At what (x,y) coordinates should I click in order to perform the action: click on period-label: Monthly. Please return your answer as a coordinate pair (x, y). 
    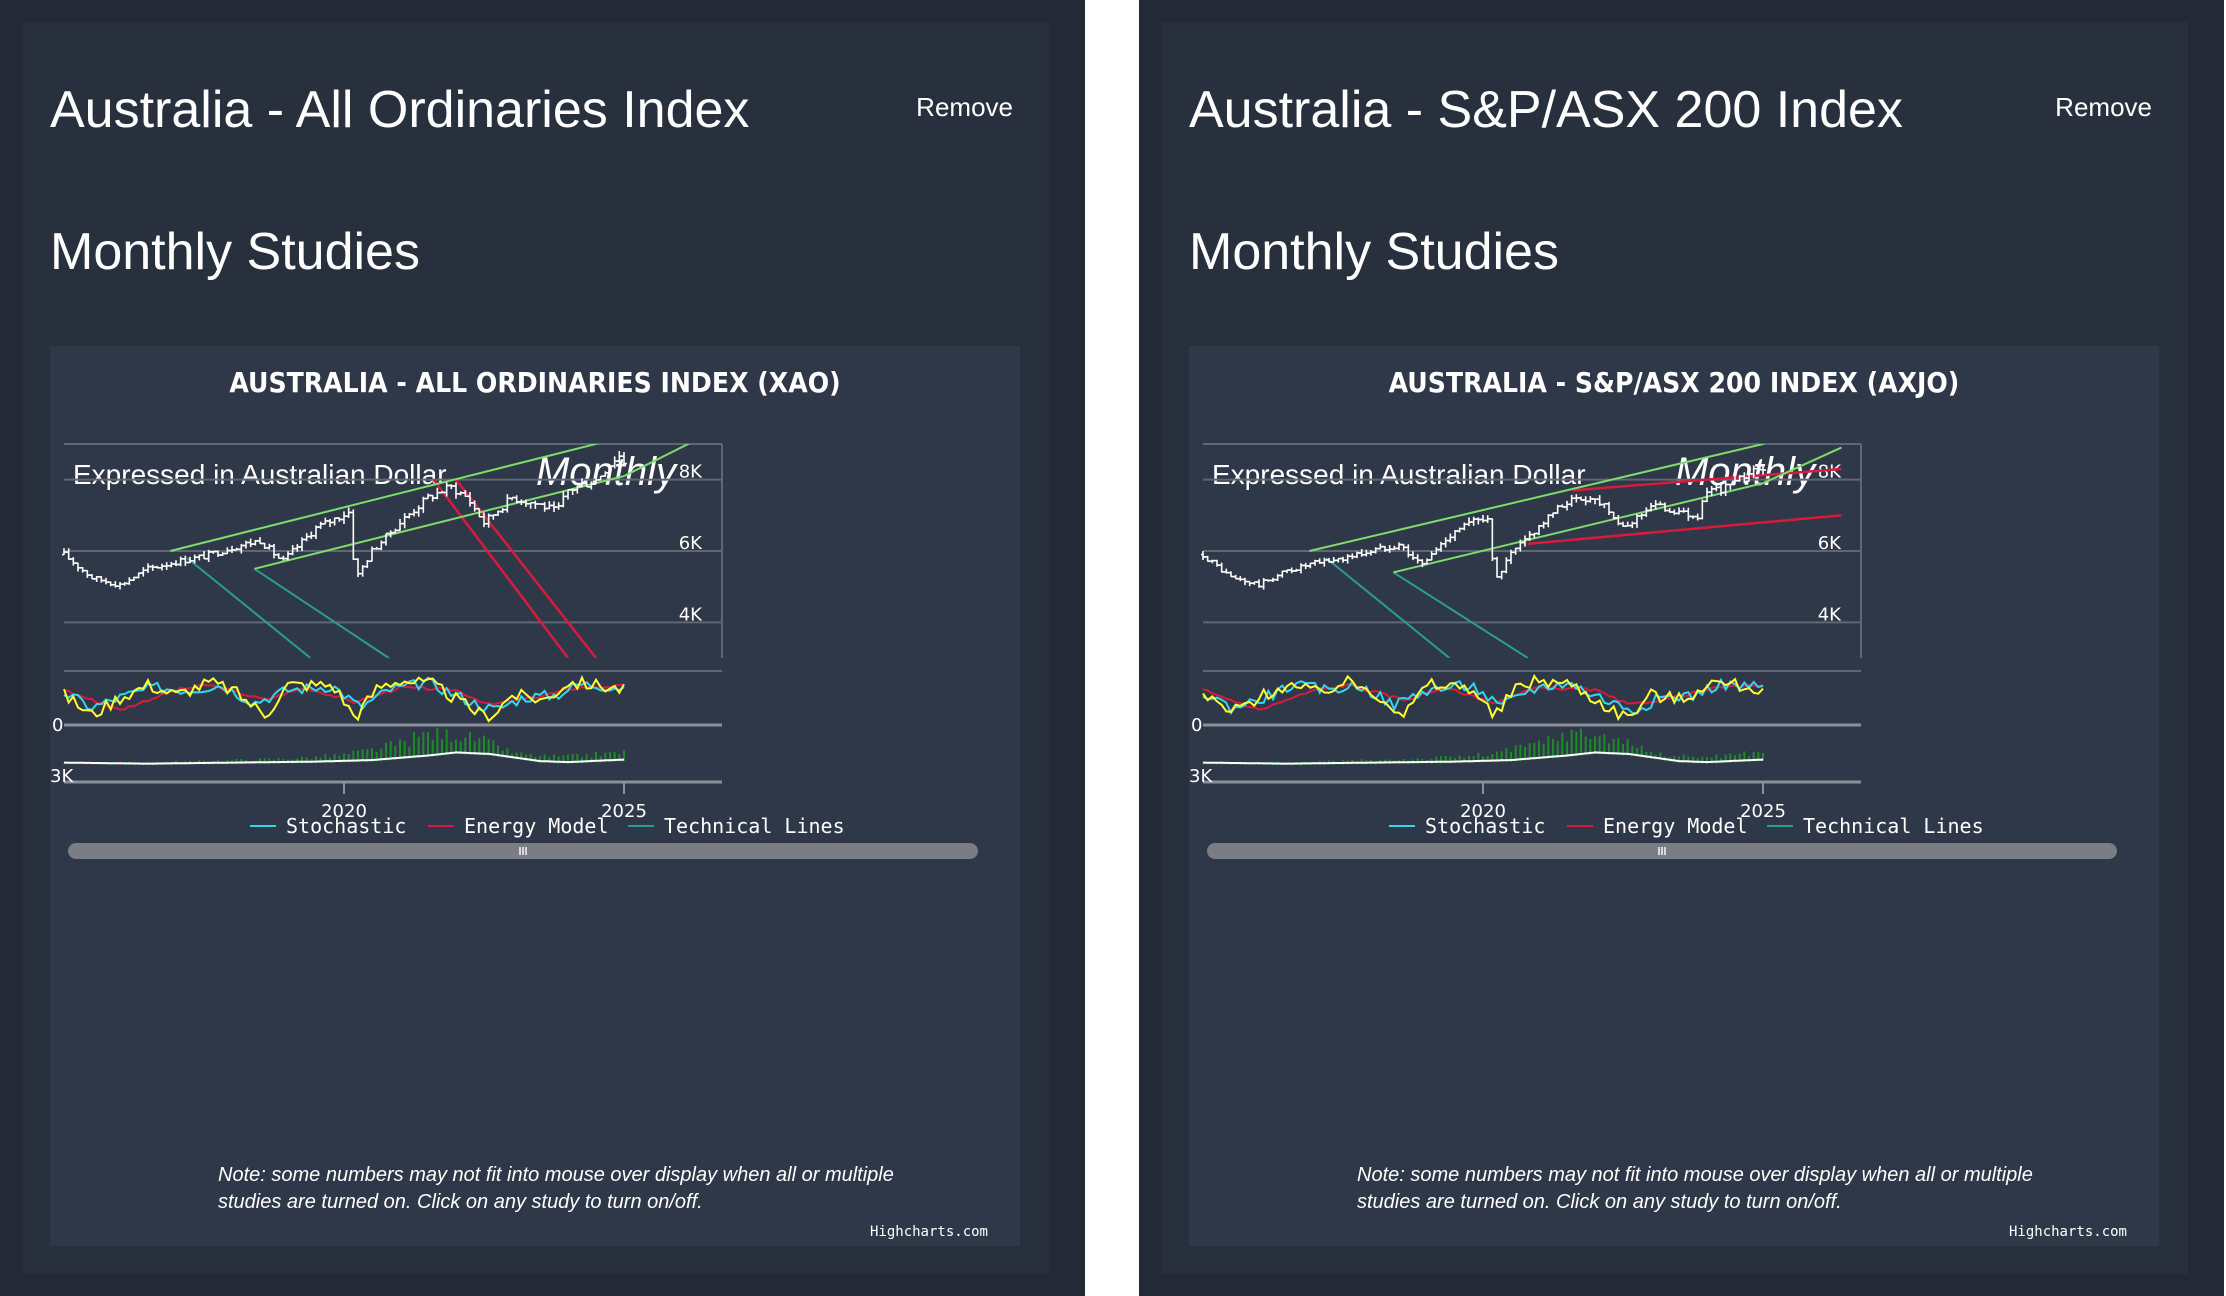
    Looking at the image, I should click on (607, 472).